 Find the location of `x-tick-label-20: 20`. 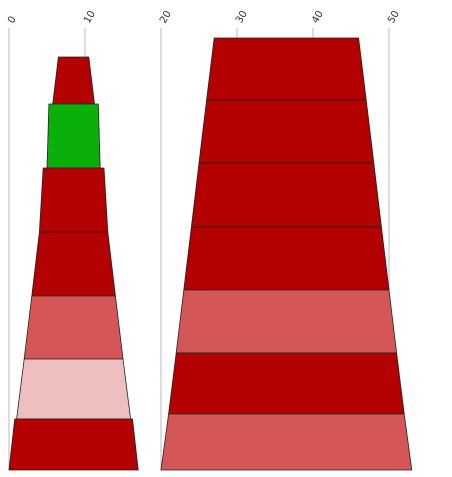

x-tick-label-20: 20 is located at coordinates (166, 17).